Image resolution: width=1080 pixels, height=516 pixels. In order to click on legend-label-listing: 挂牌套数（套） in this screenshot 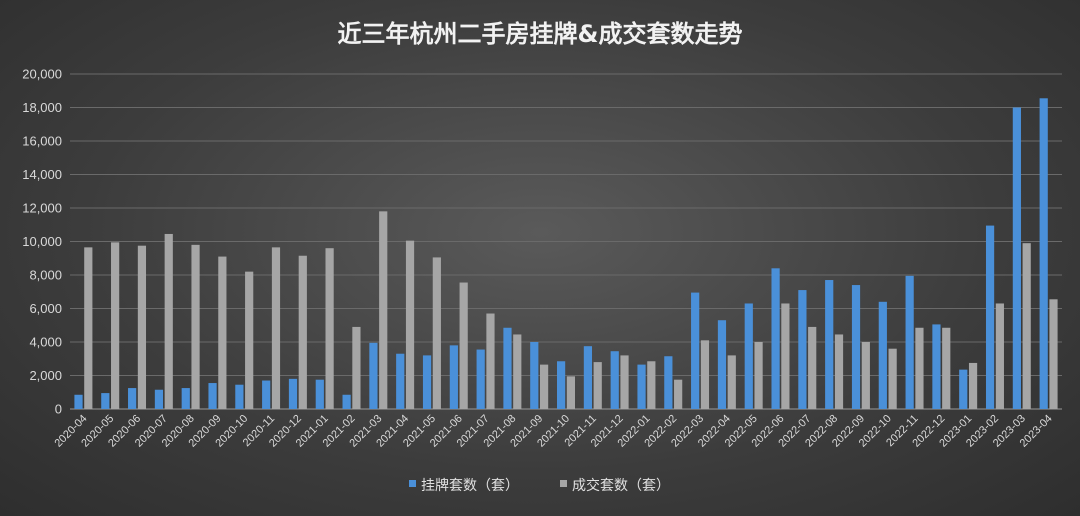, I will do `click(470, 485)`.